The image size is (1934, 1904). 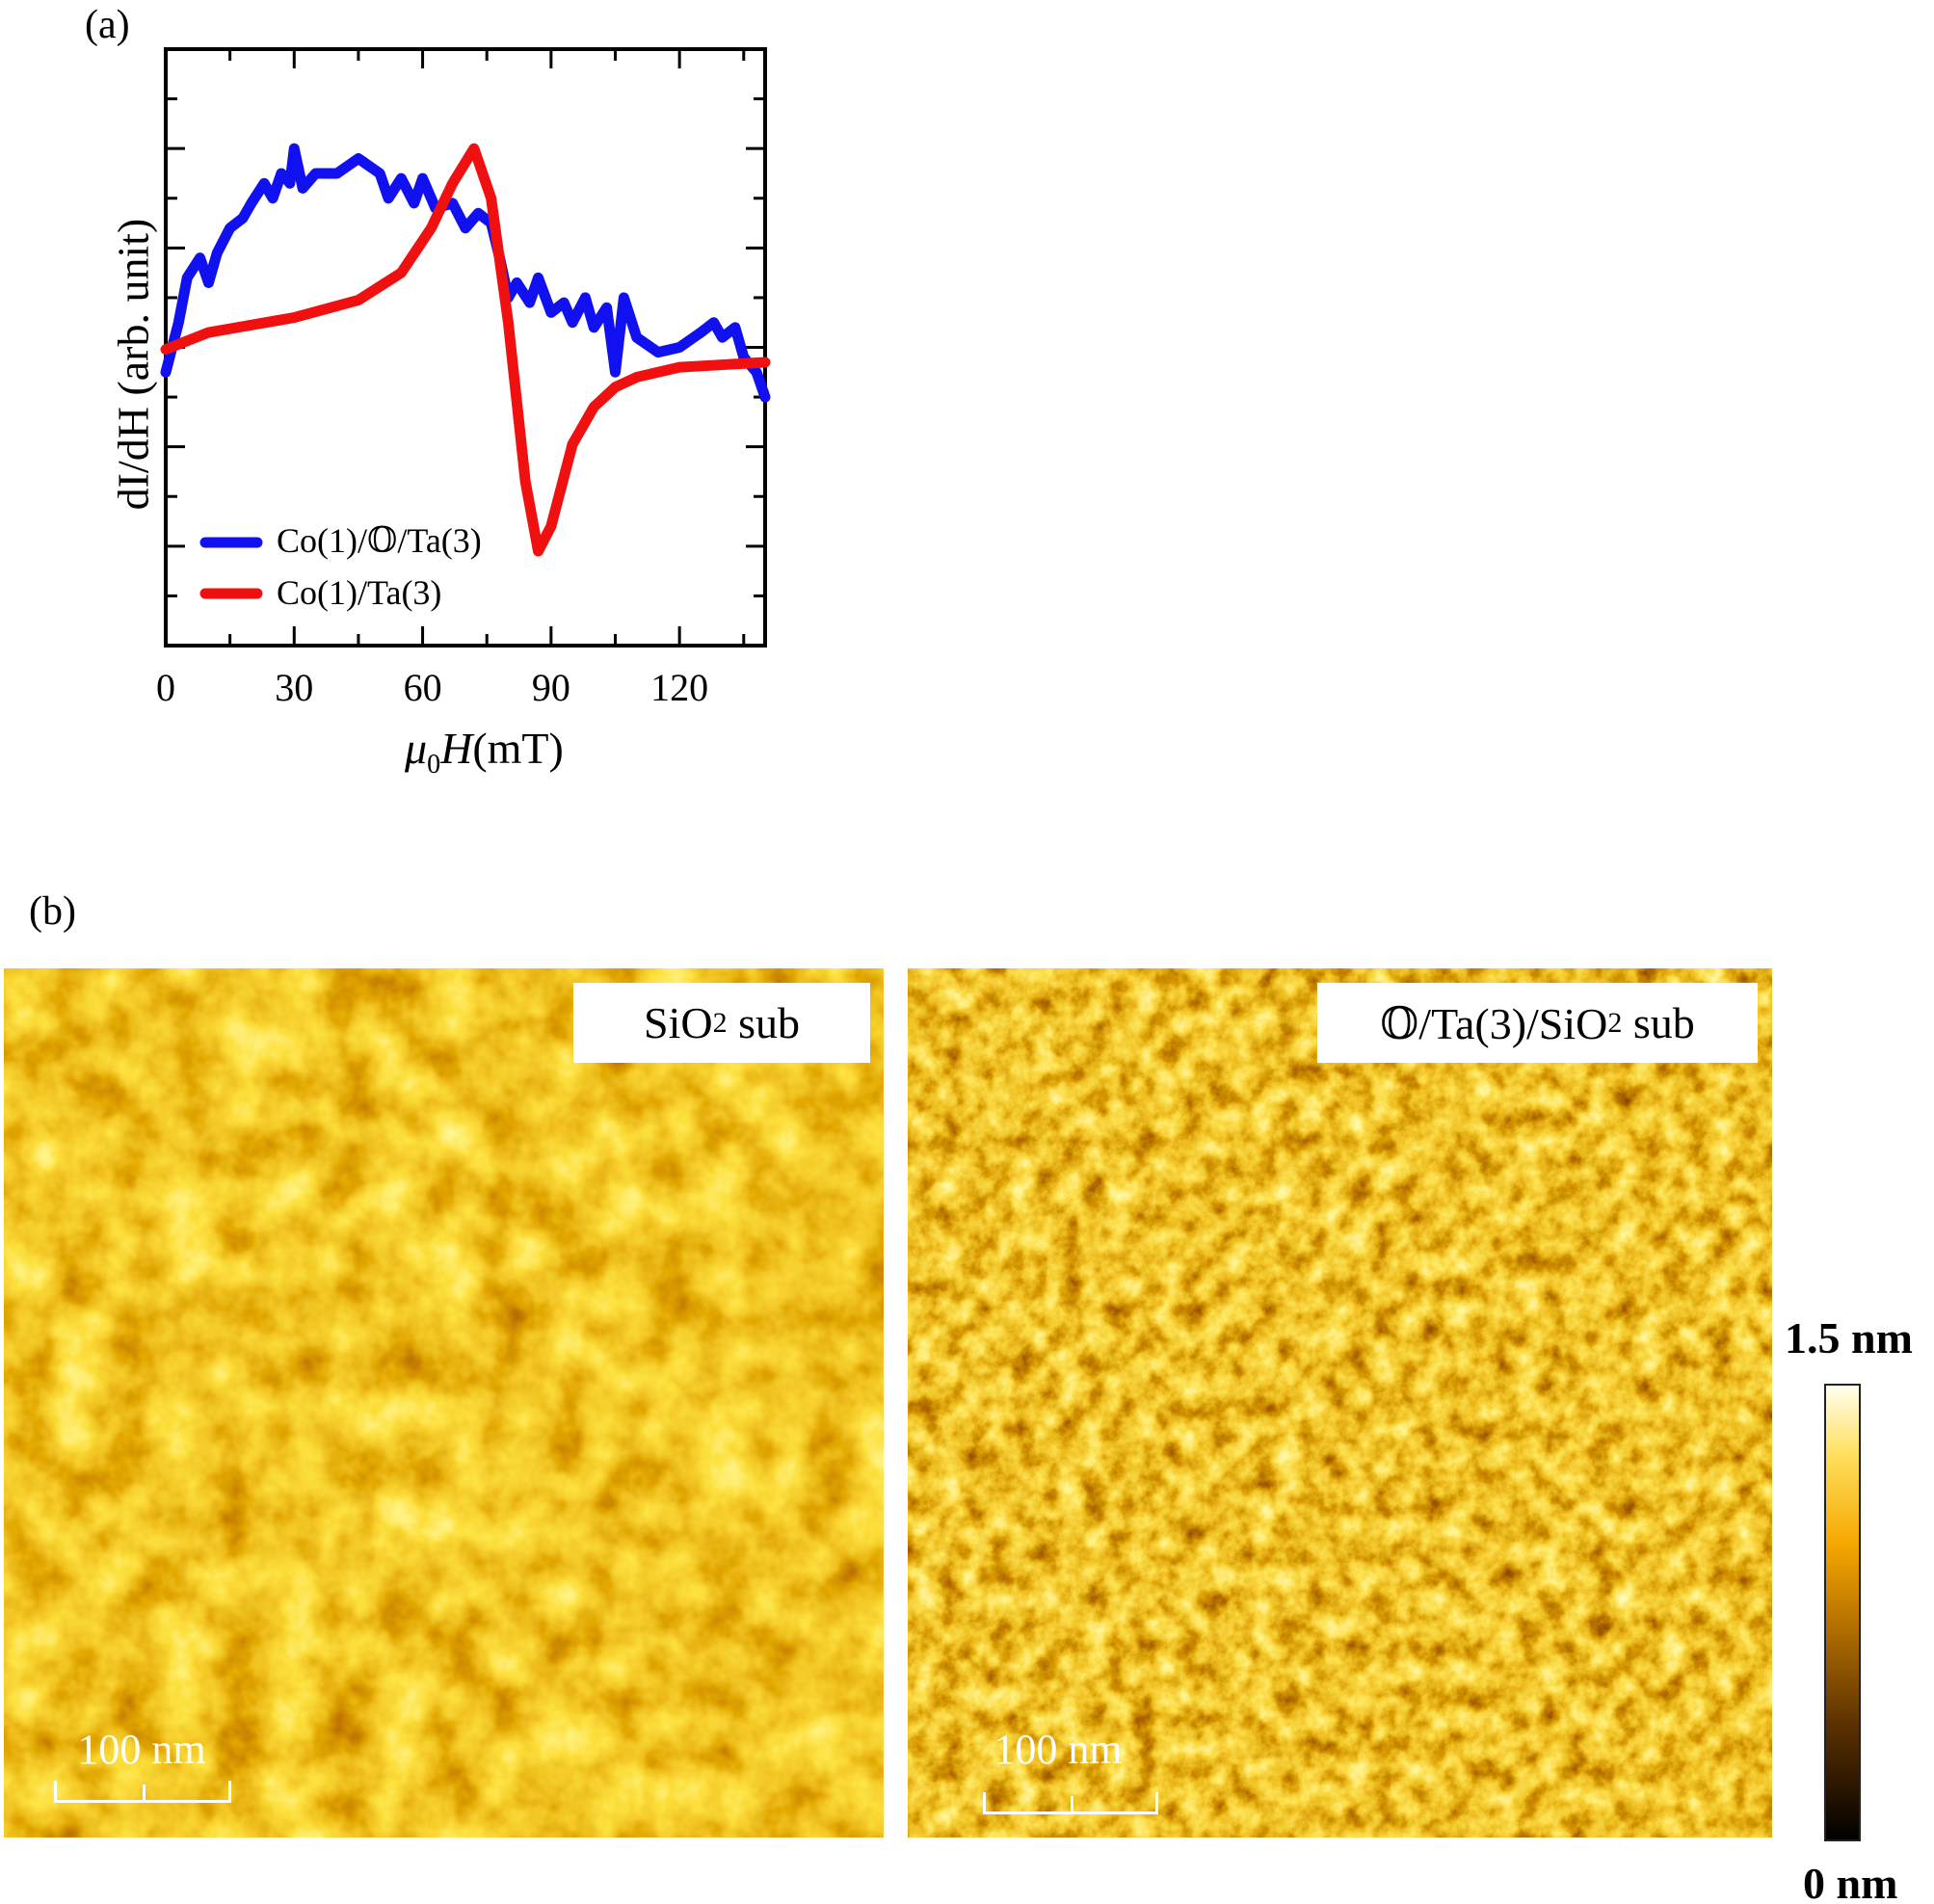 I want to click on x-label-mu: μ, so click(x=416, y=748).